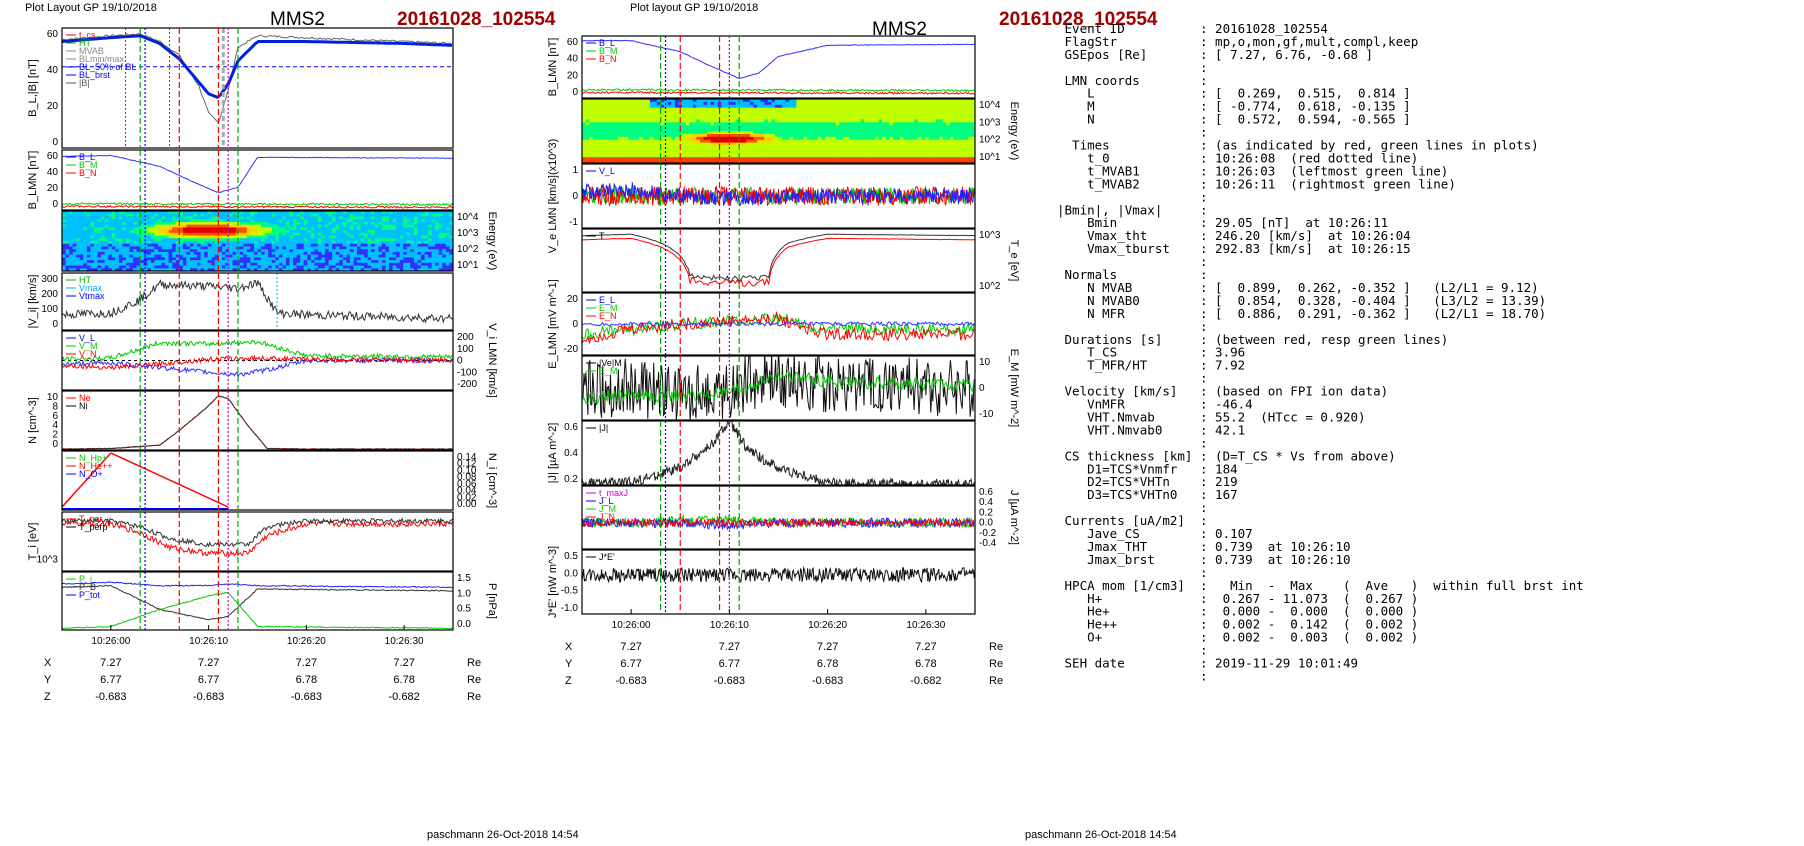  I want to click on left-legend-entry: T_perp, so click(93, 527).